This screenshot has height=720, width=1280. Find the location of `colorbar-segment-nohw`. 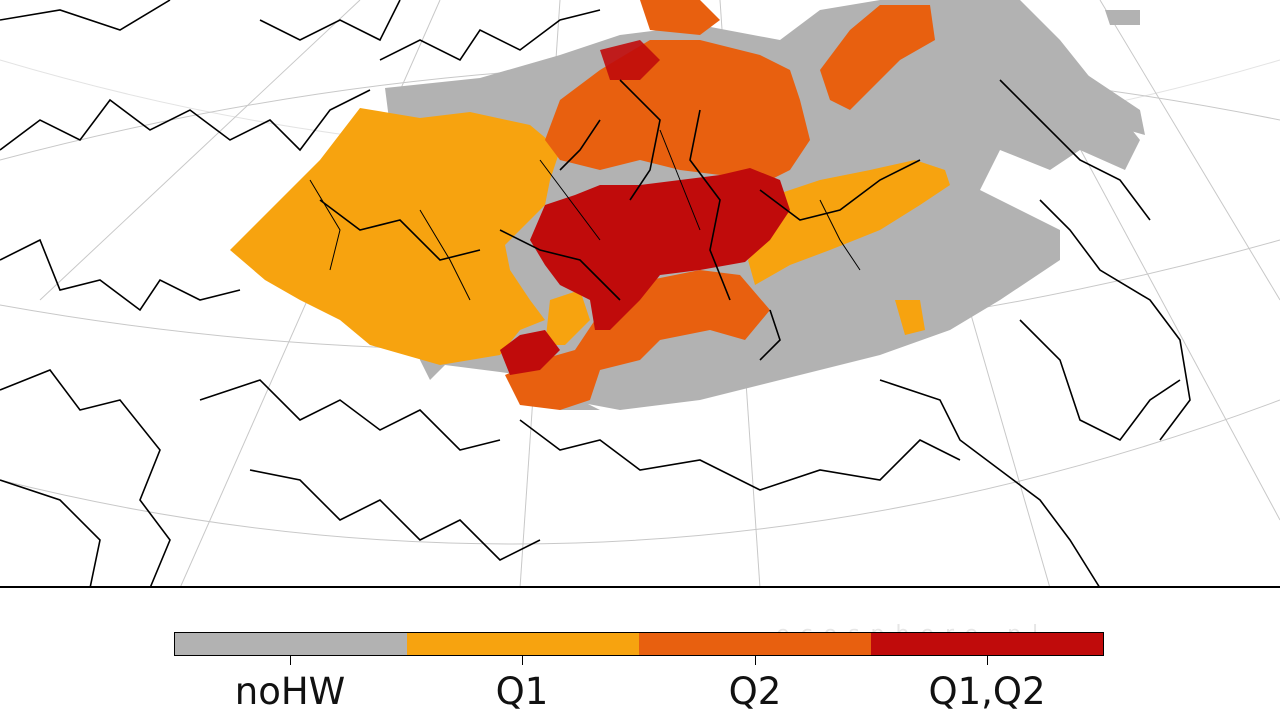

colorbar-segment-nohw is located at coordinates (291, 644).